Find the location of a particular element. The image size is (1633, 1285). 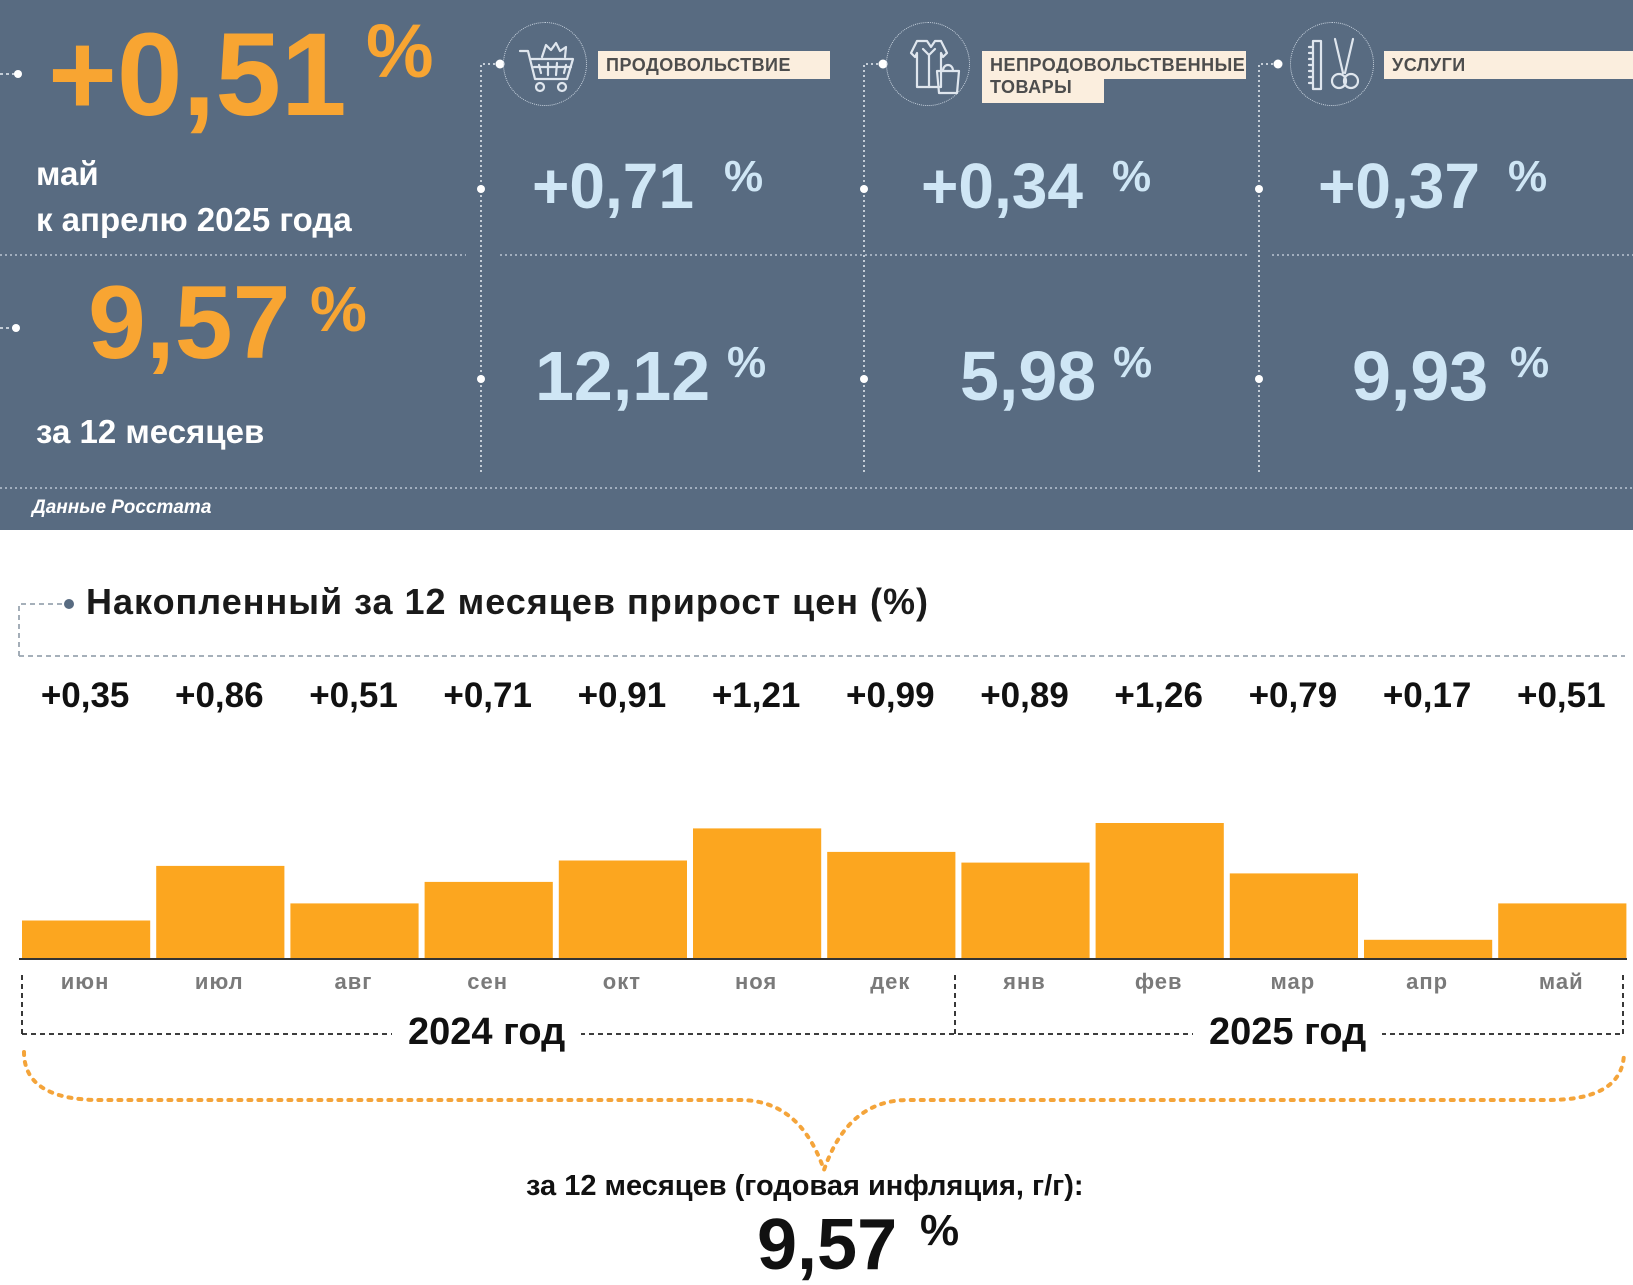

bar-авг is located at coordinates (354, 930).